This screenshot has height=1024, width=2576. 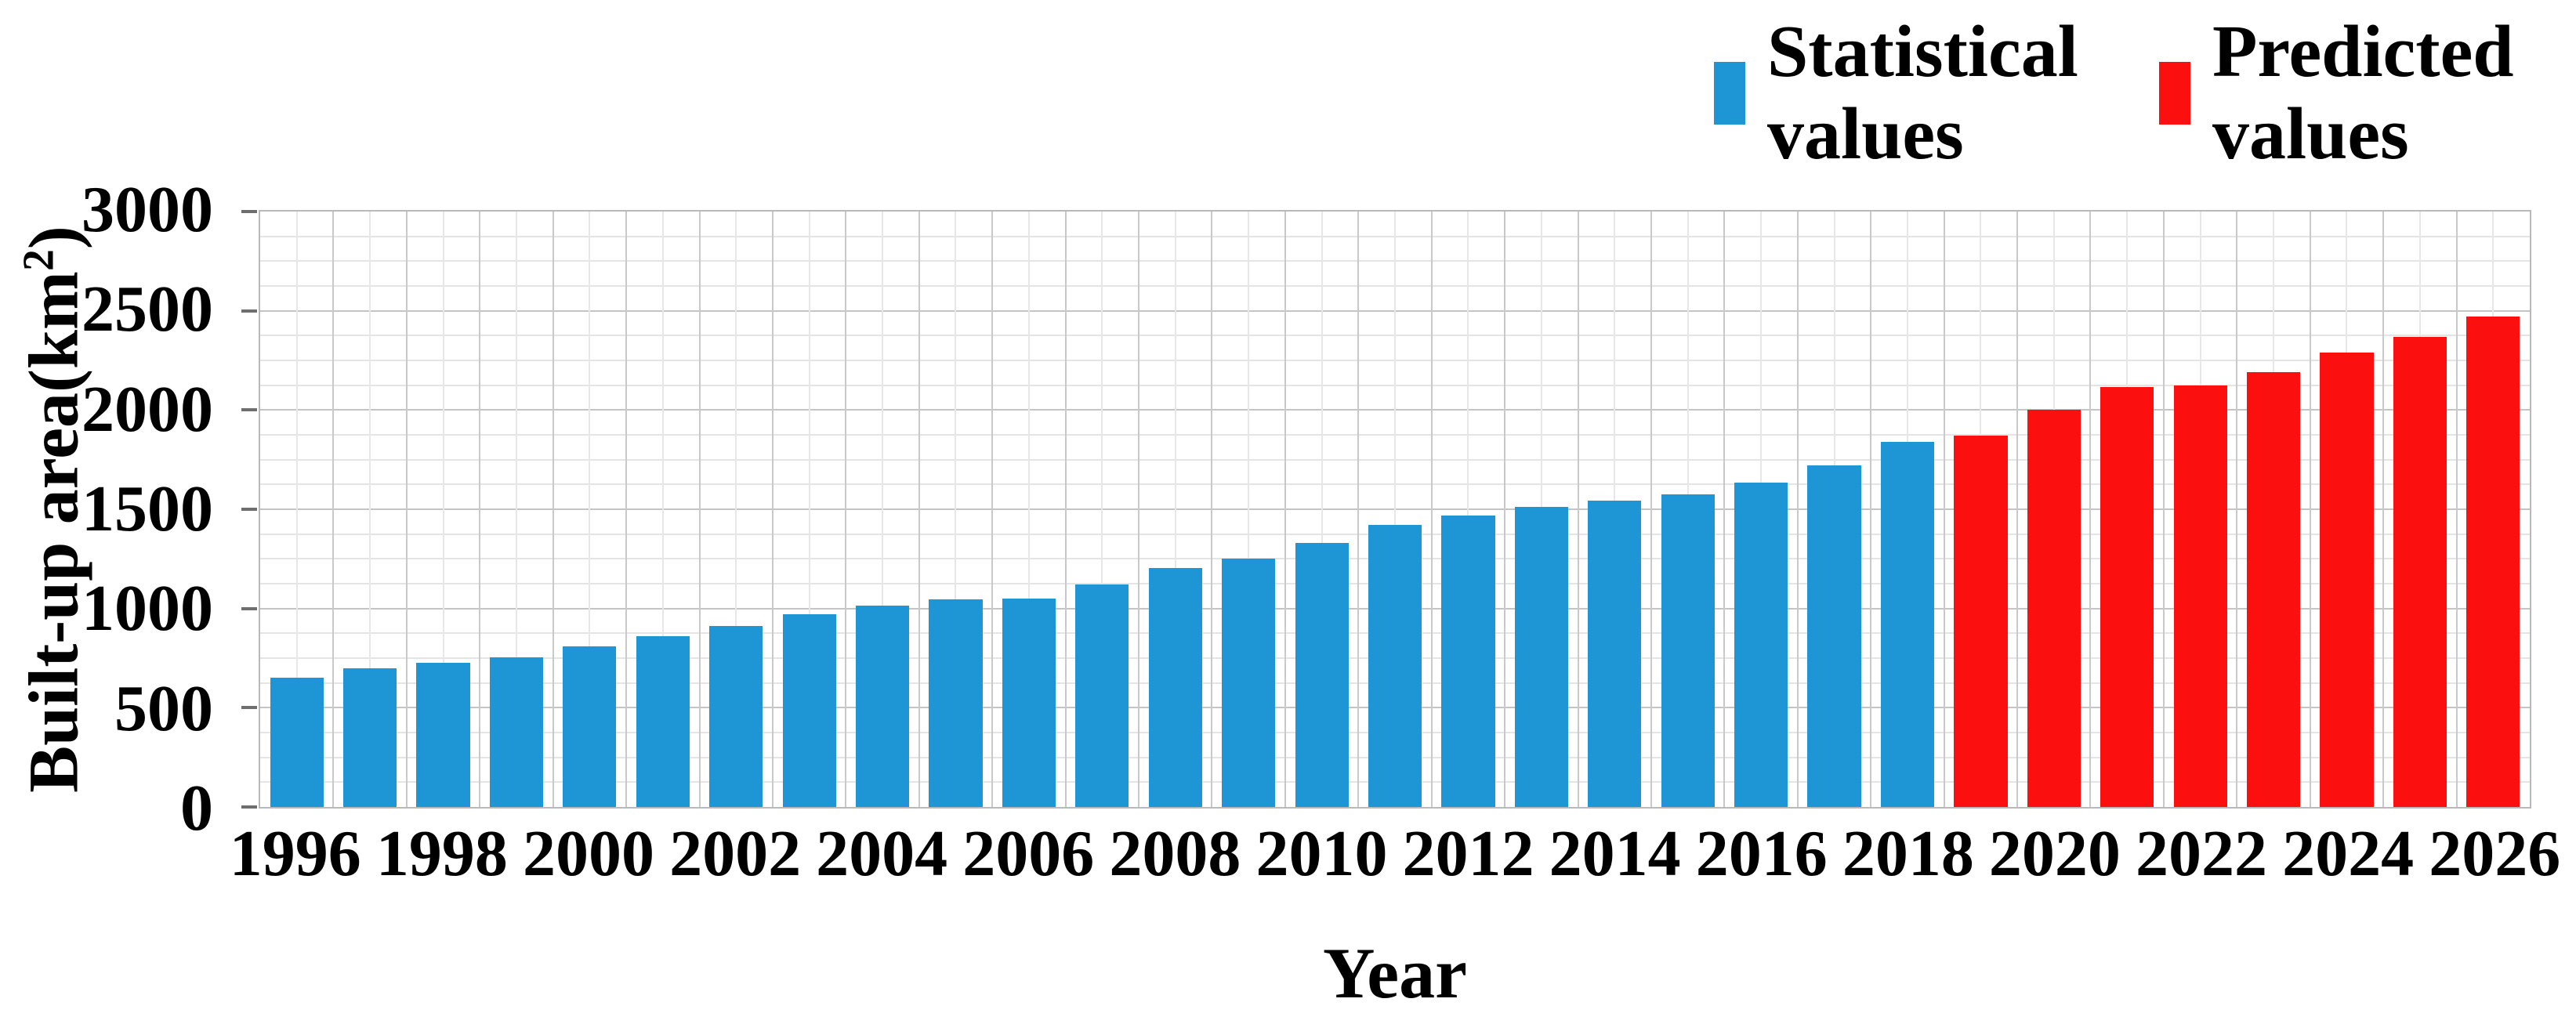 I want to click on bar-slot-2017, so click(x=1834, y=509).